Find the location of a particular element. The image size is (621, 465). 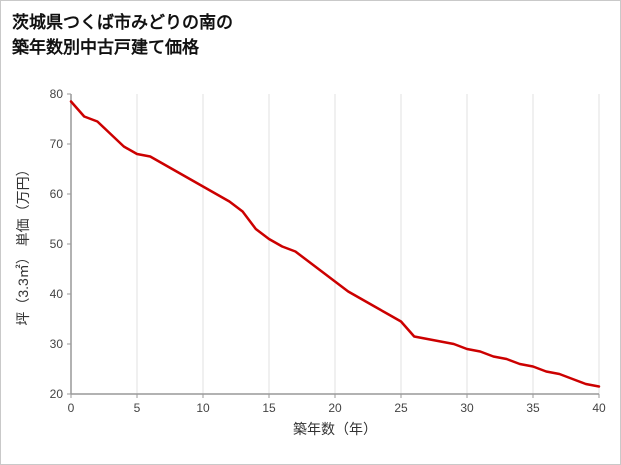

y-tick-label-30: 30 is located at coordinates (57, 344).